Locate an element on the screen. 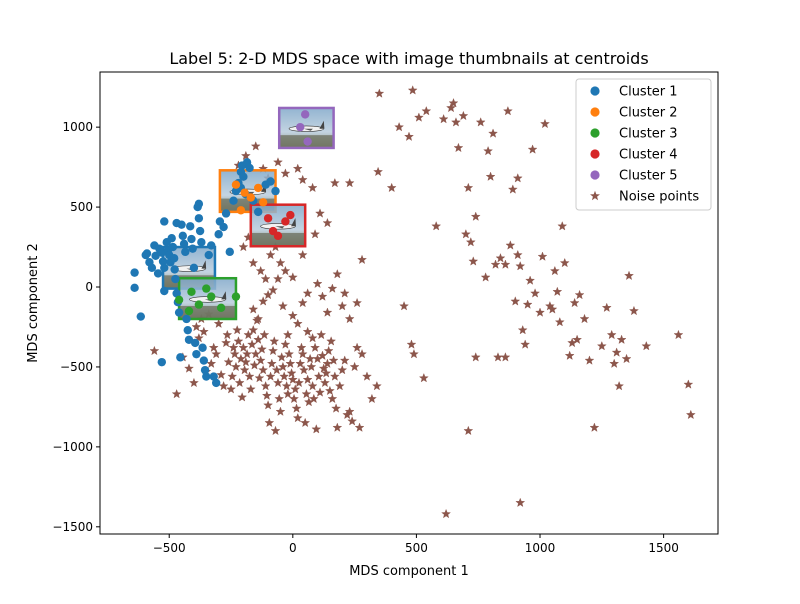 The height and width of the screenshot is (604, 800). x-tick-label: 0 is located at coordinates (293, 548).